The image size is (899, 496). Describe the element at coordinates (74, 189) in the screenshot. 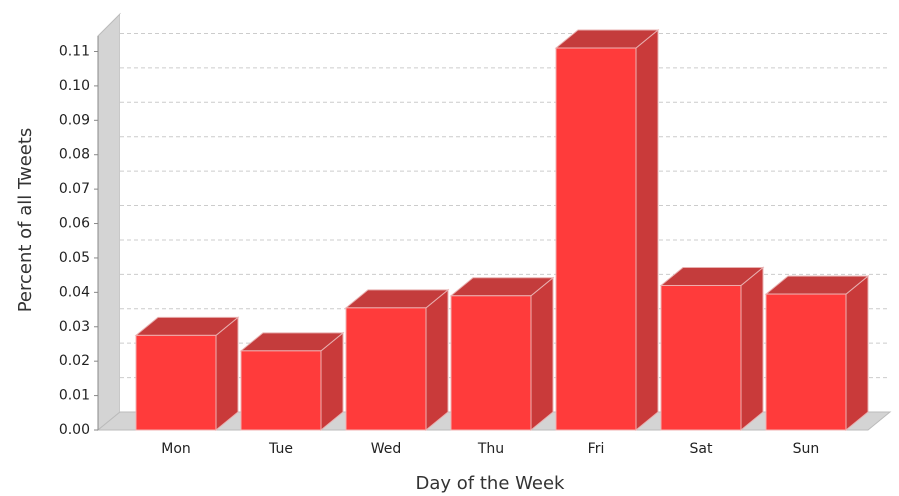

I see `y-tick-label: 0.07` at that location.